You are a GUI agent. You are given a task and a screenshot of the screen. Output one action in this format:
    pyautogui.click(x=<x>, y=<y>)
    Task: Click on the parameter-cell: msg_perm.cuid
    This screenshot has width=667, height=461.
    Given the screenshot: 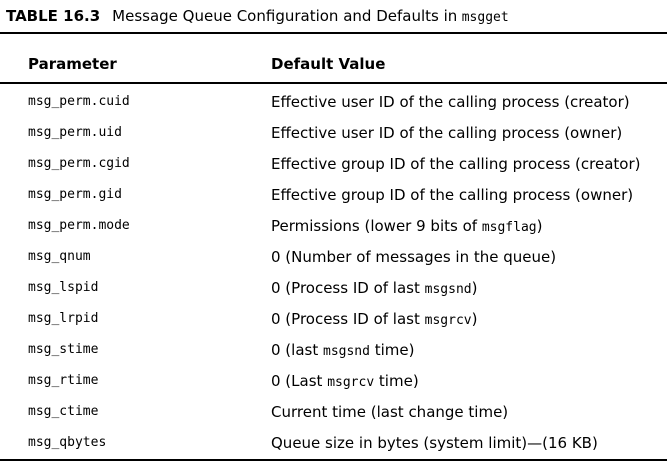 What is the action you would take?
    pyautogui.click(x=79, y=101)
    